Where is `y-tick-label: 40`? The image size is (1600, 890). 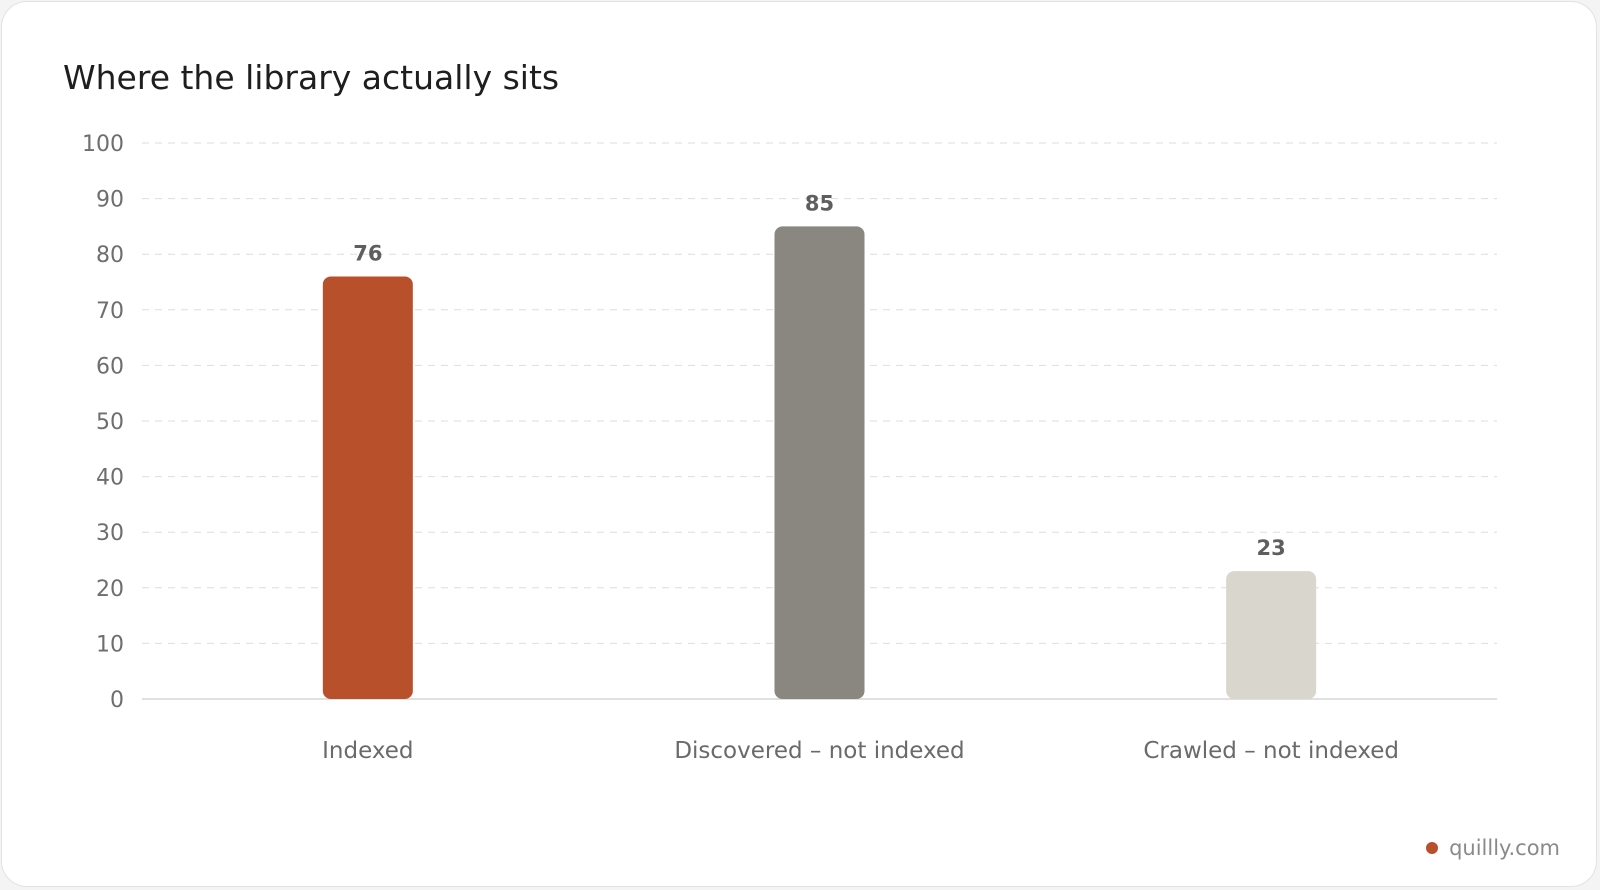 y-tick-label: 40 is located at coordinates (110, 478).